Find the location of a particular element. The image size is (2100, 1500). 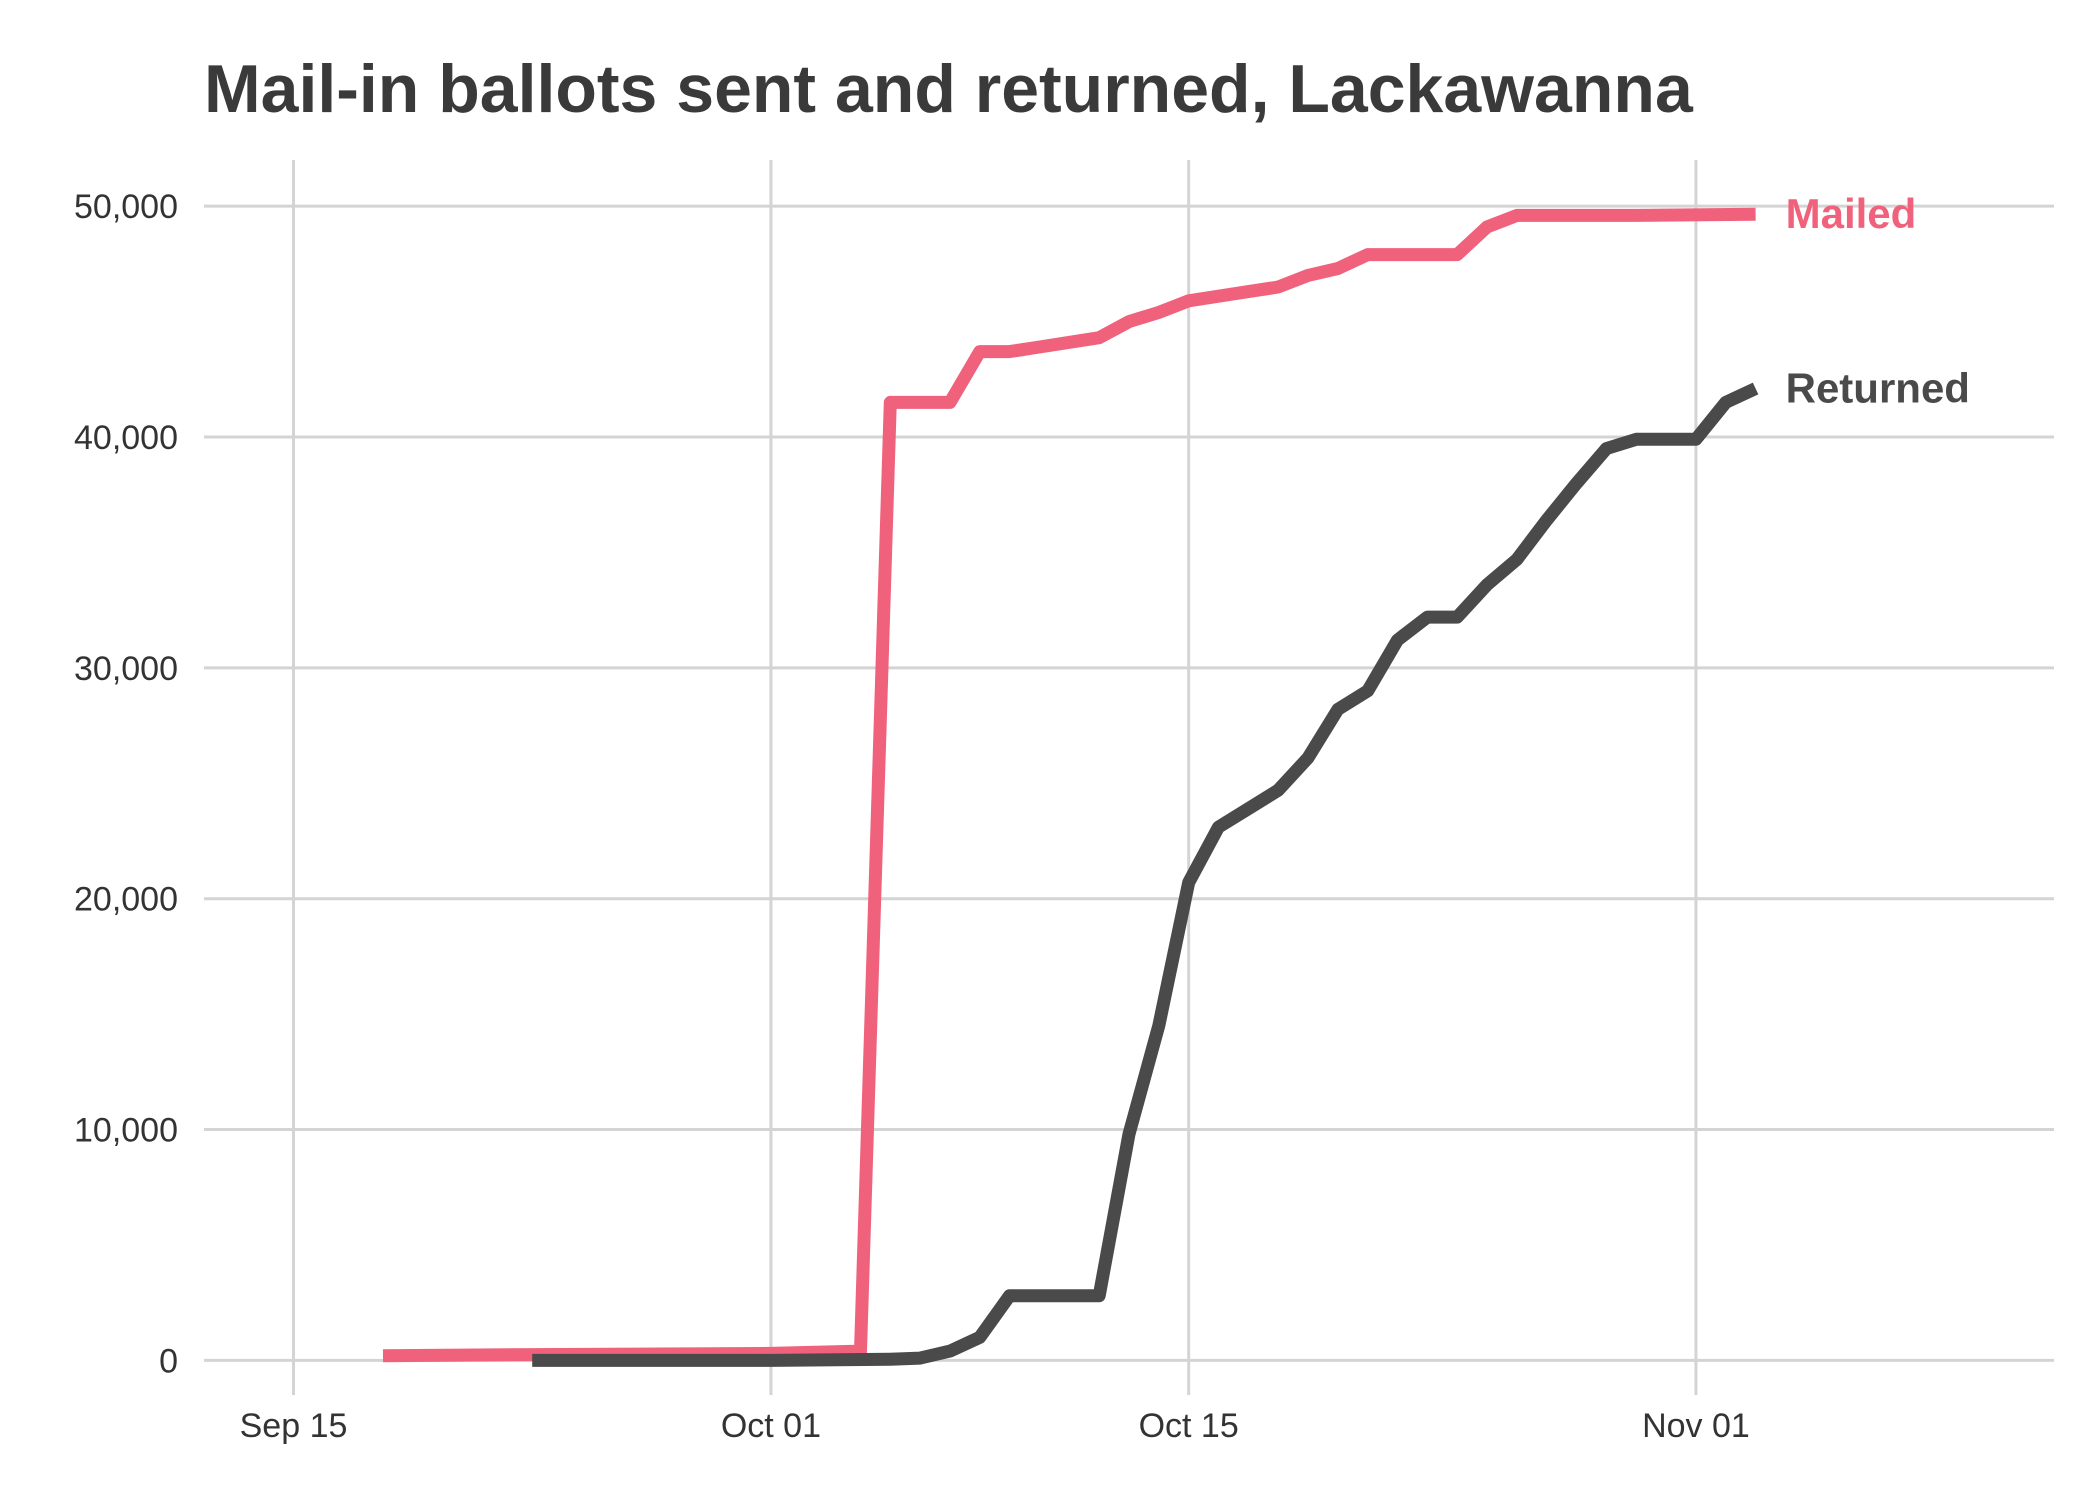

series-labels: Mailed Returned is located at coordinates (1878, 300).